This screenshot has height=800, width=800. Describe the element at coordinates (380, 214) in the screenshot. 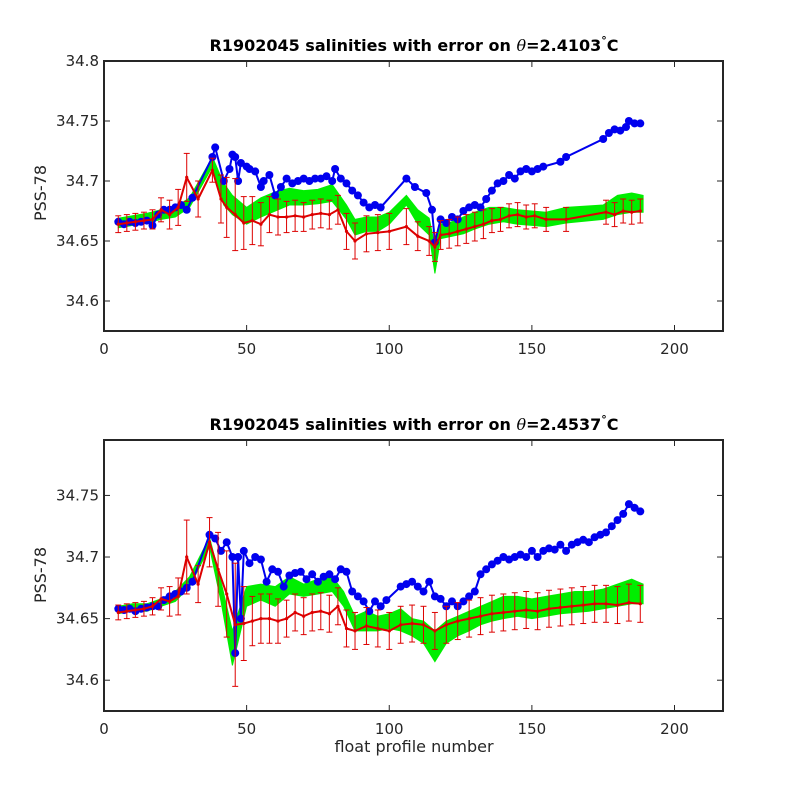

I see `salinity-error-band` at that location.